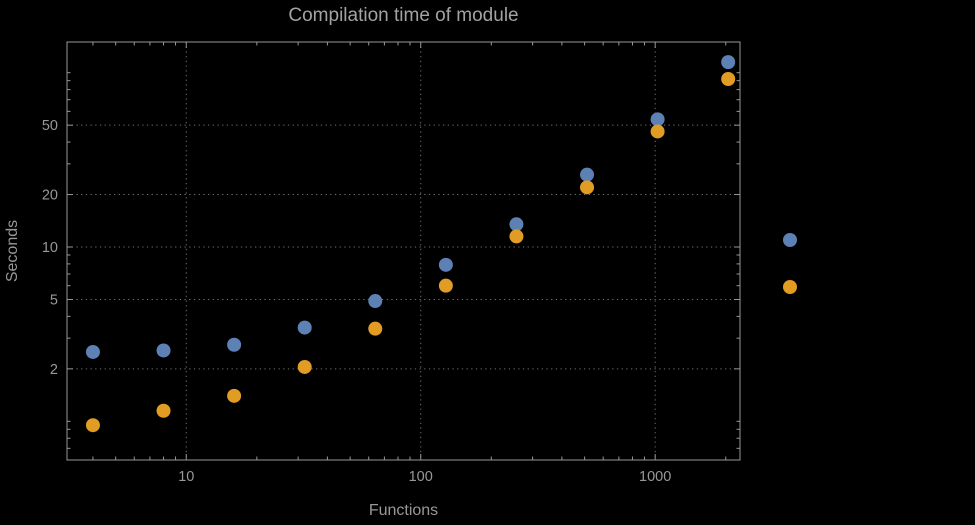 This screenshot has height=525, width=975. I want to click on x-tick-labels: 10 100 1000, so click(424, 477).